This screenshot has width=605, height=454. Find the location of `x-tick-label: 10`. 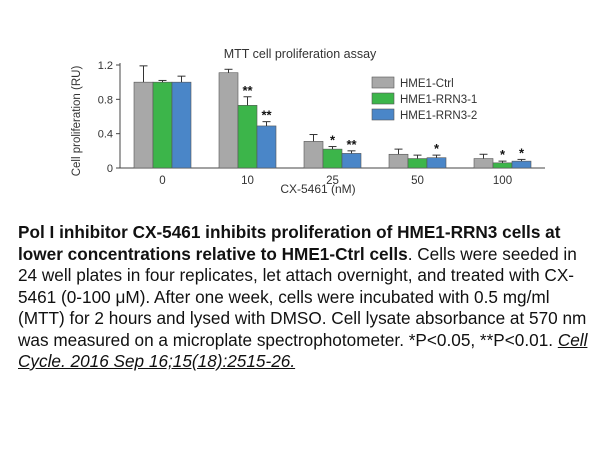

x-tick-label: 10 is located at coordinates (247, 181).